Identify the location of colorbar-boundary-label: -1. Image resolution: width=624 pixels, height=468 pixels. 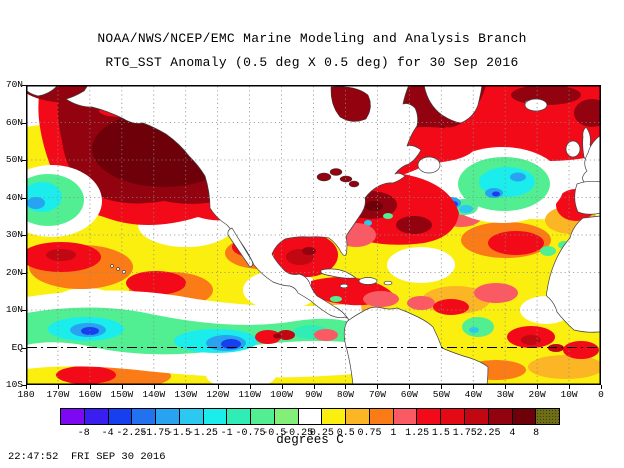
(226, 433).